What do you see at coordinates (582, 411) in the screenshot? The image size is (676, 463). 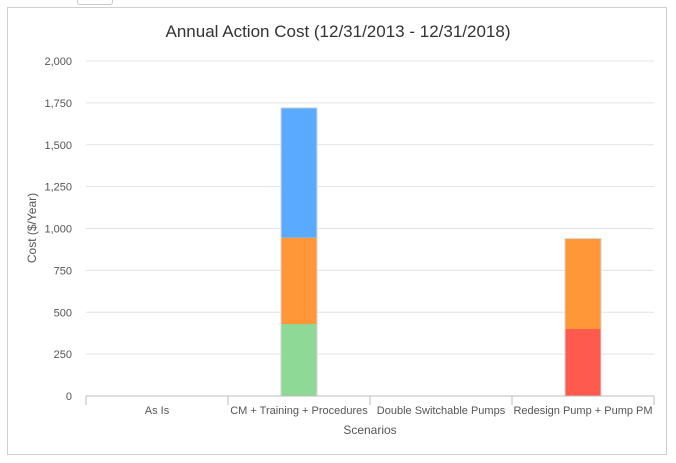 I see `x-tick-label: Redesign Pump + Pump PM` at bounding box center [582, 411].